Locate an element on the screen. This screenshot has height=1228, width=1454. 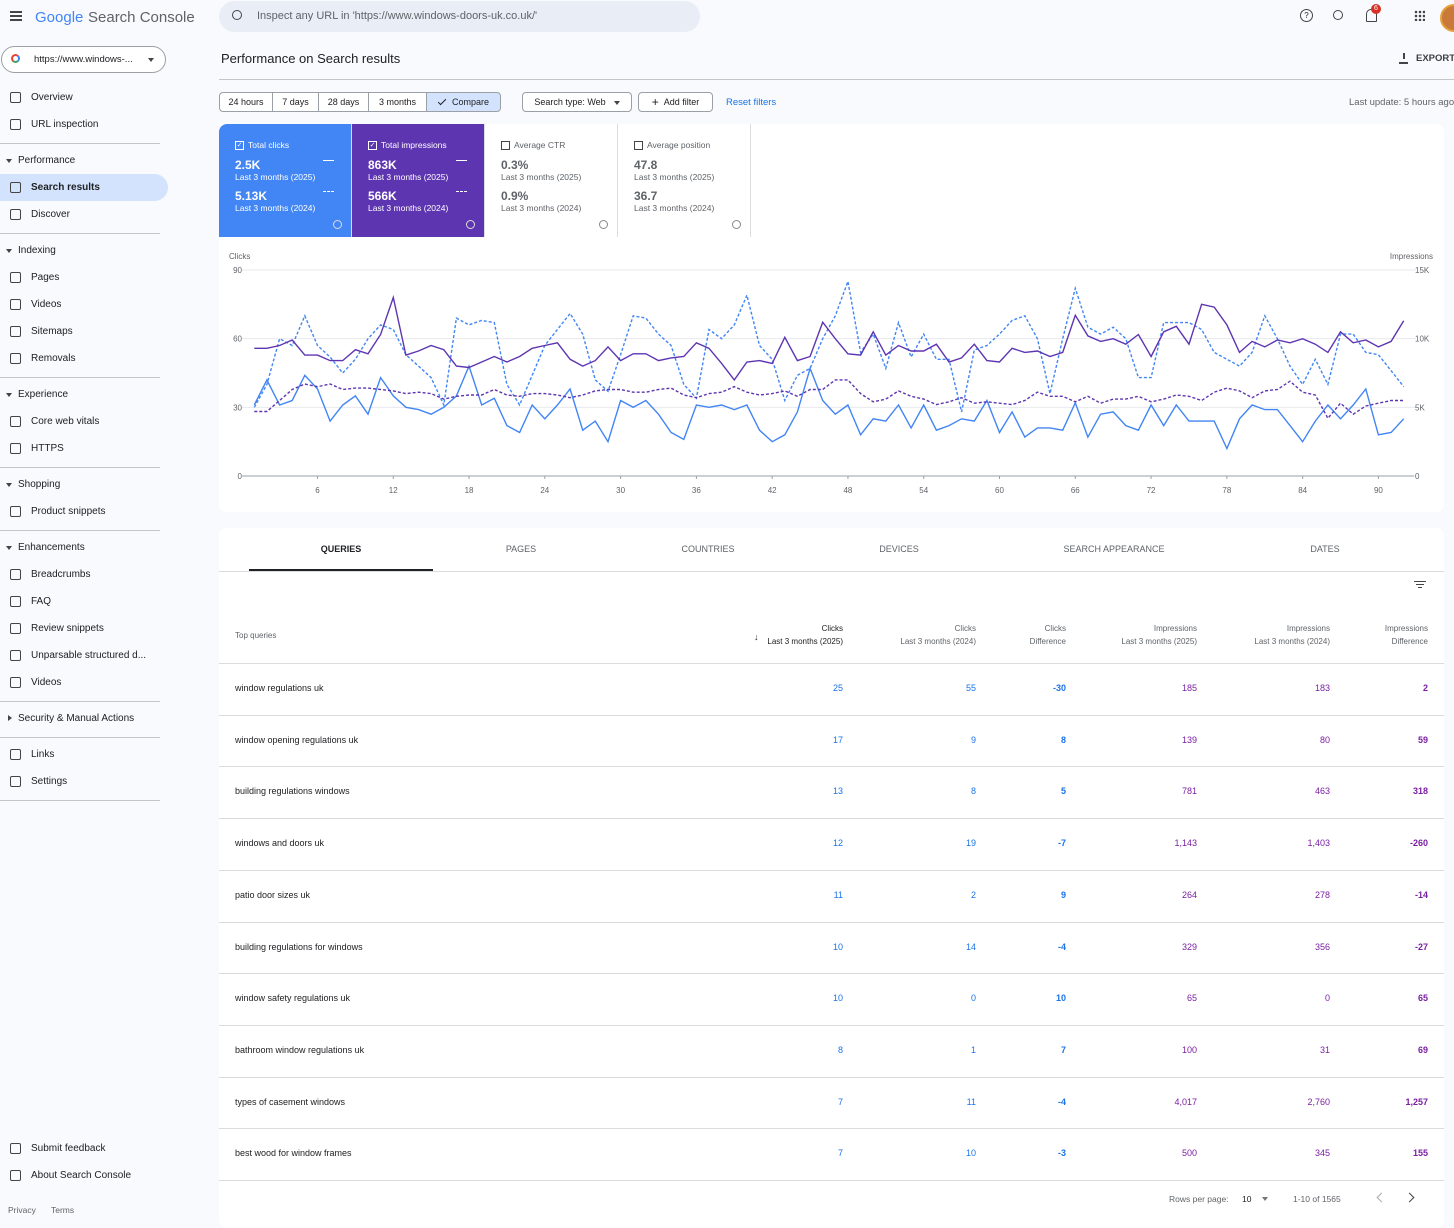
tab: COUNTRIES is located at coordinates (708, 549).